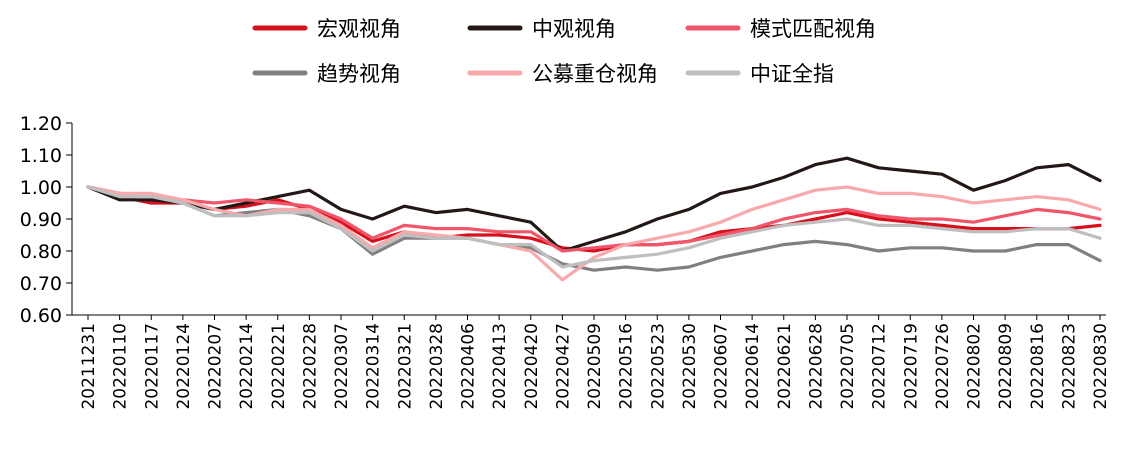 The height and width of the screenshot is (450, 1122). What do you see at coordinates (469, 366) in the screenshot?
I see `x-tick-label: 20220406` at bounding box center [469, 366].